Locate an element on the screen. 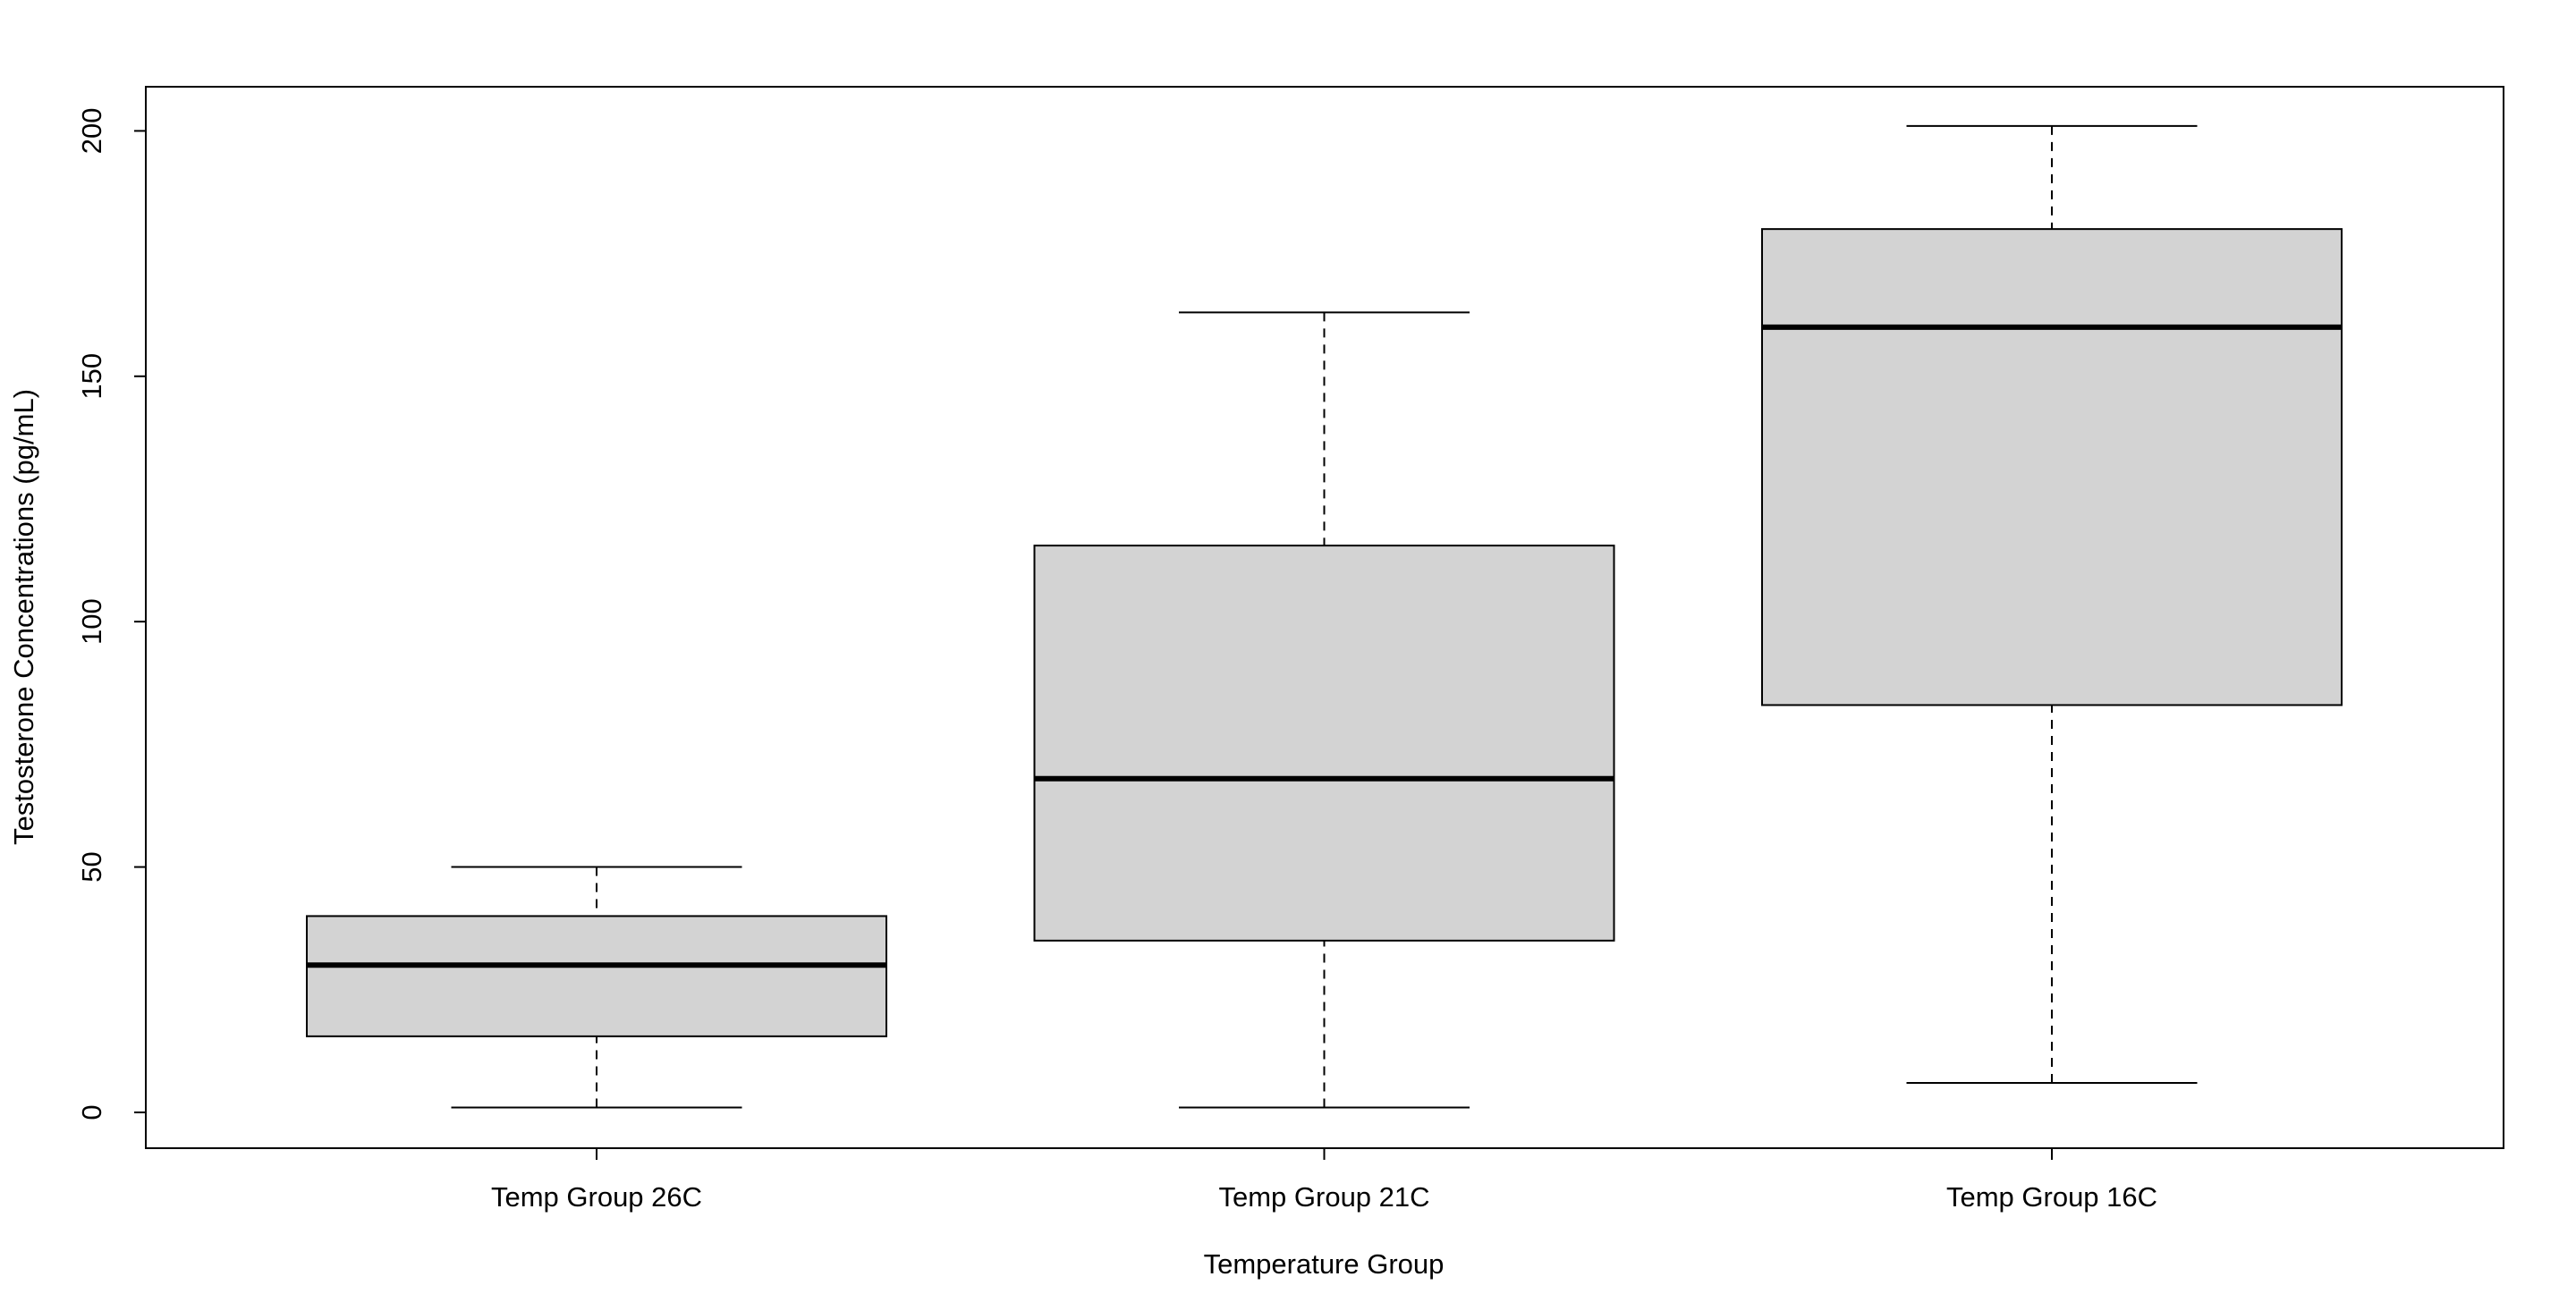 The width and height of the screenshot is (2576, 1302). y-tick-label: 200 is located at coordinates (91, 131).